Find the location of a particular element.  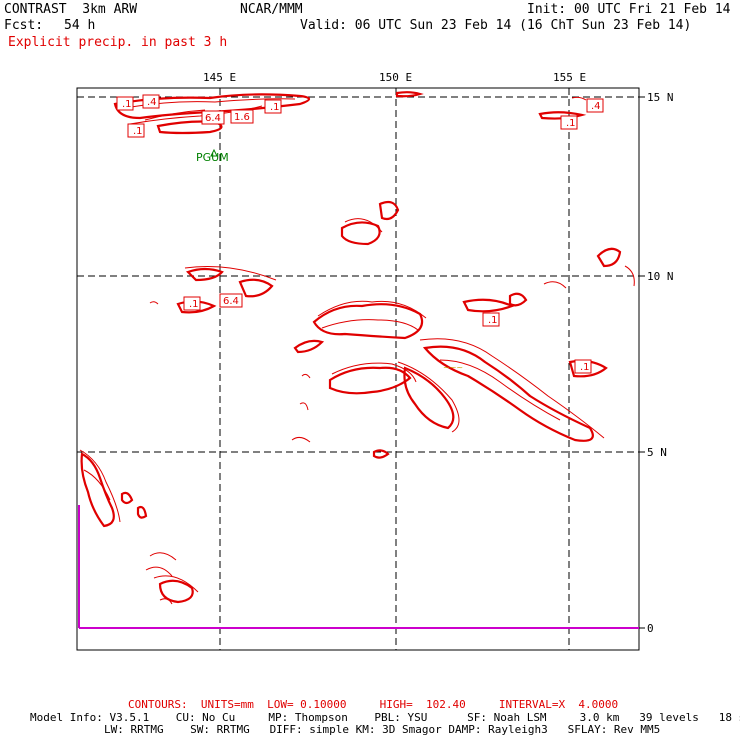

station-marker-icon is located at coordinates (214, 152).